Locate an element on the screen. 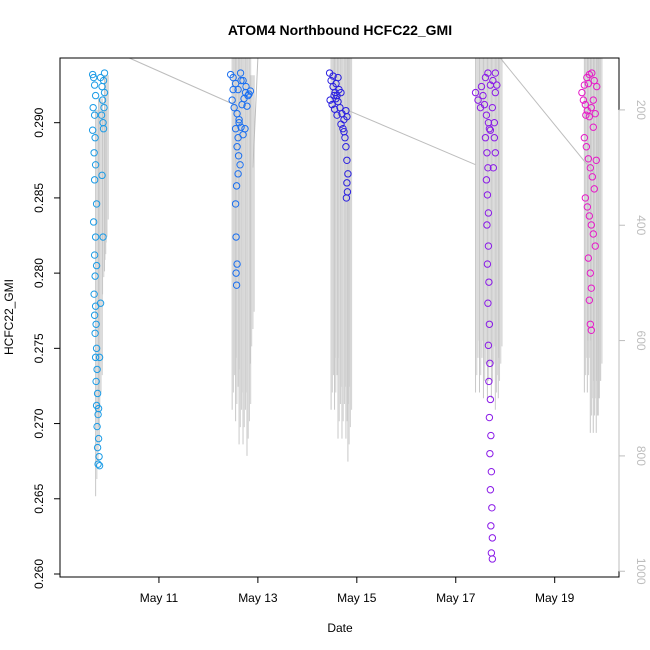 Image resolution: width=650 pixels, height=650 pixels. chart-title: ATOM4 Northbound HCFC22_GMI is located at coordinates (340, 30).